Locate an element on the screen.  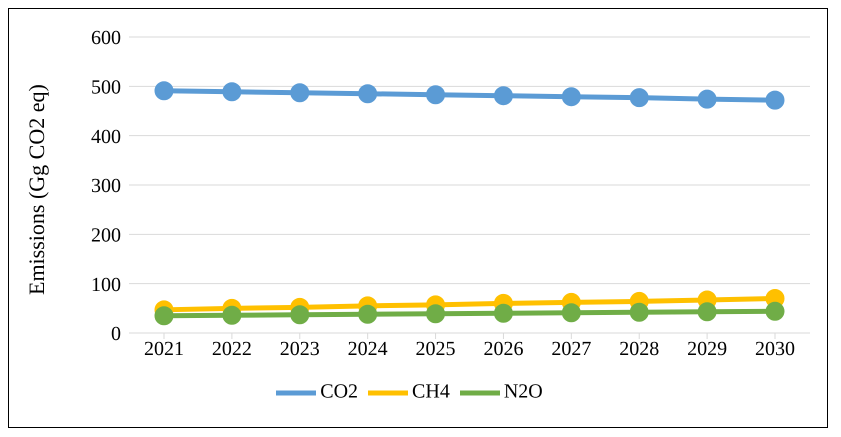
x-tick-label: 2024 is located at coordinates (368, 349).